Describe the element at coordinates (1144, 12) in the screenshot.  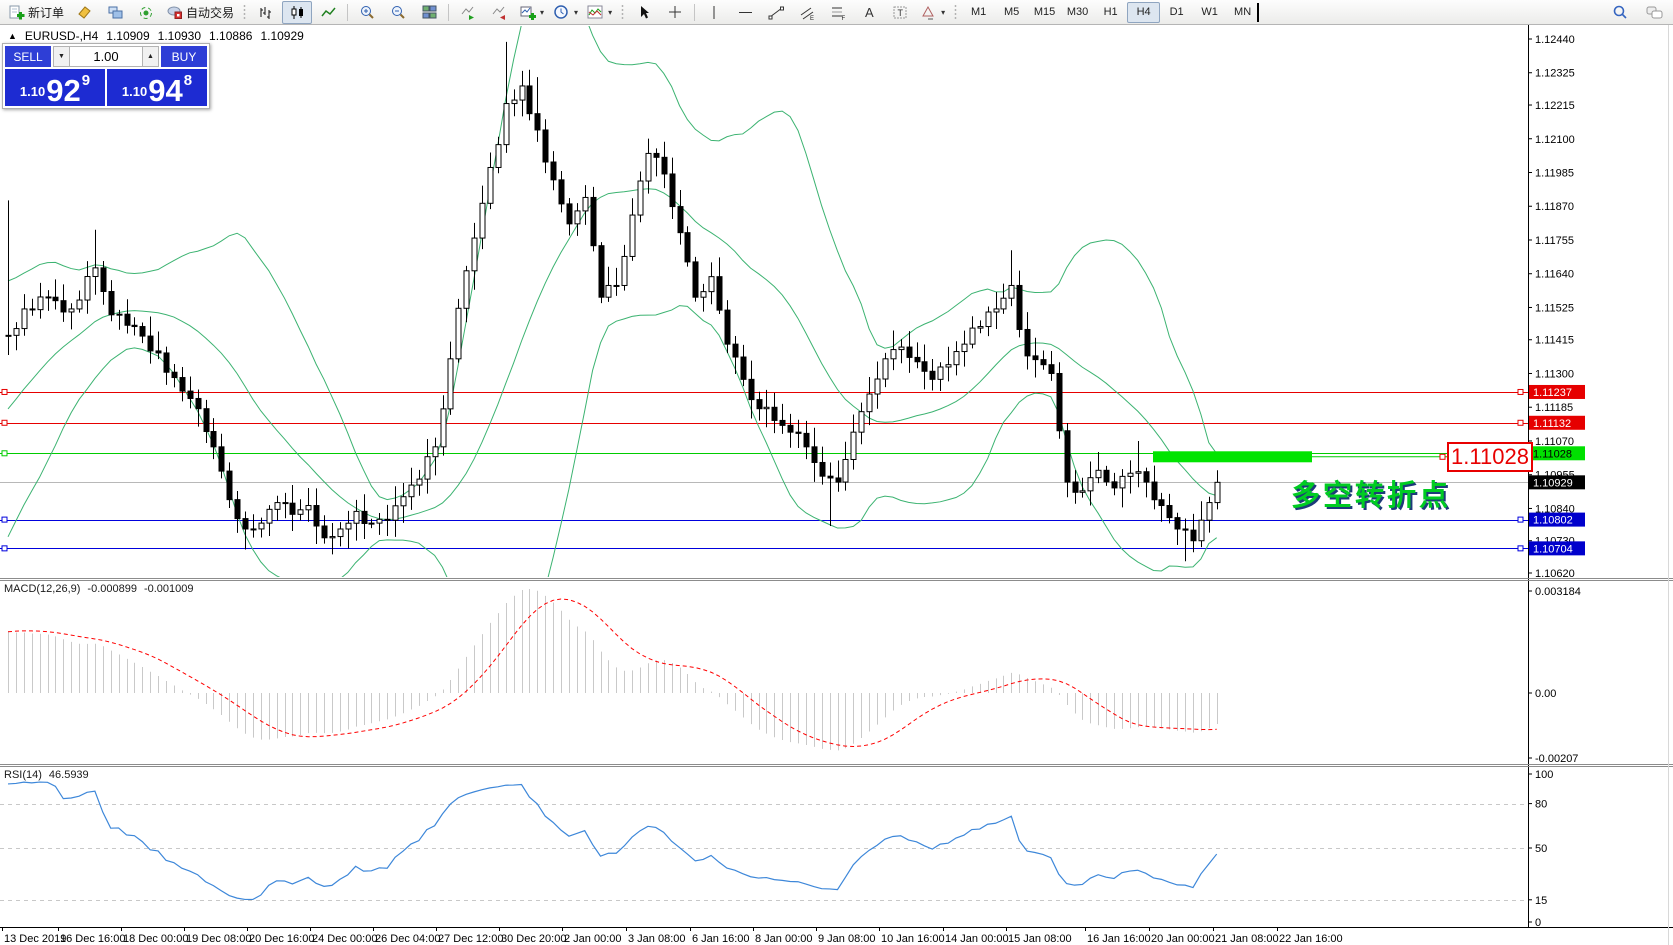
I see `timeframe-button-h4: H4` at that location.